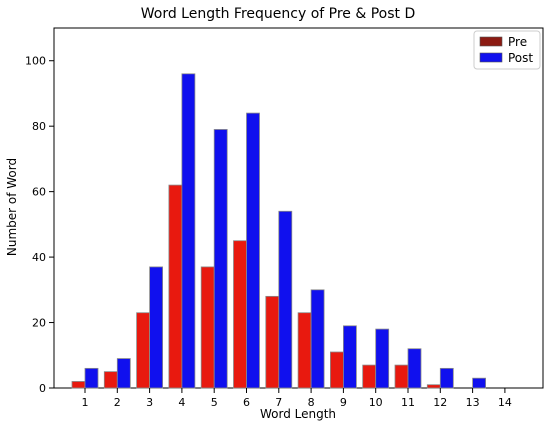 Image resolution: width=550 pixels, height=426 pixels. What do you see at coordinates (517, 42) in the screenshot?
I see `legend-label-pre: Pre` at bounding box center [517, 42].